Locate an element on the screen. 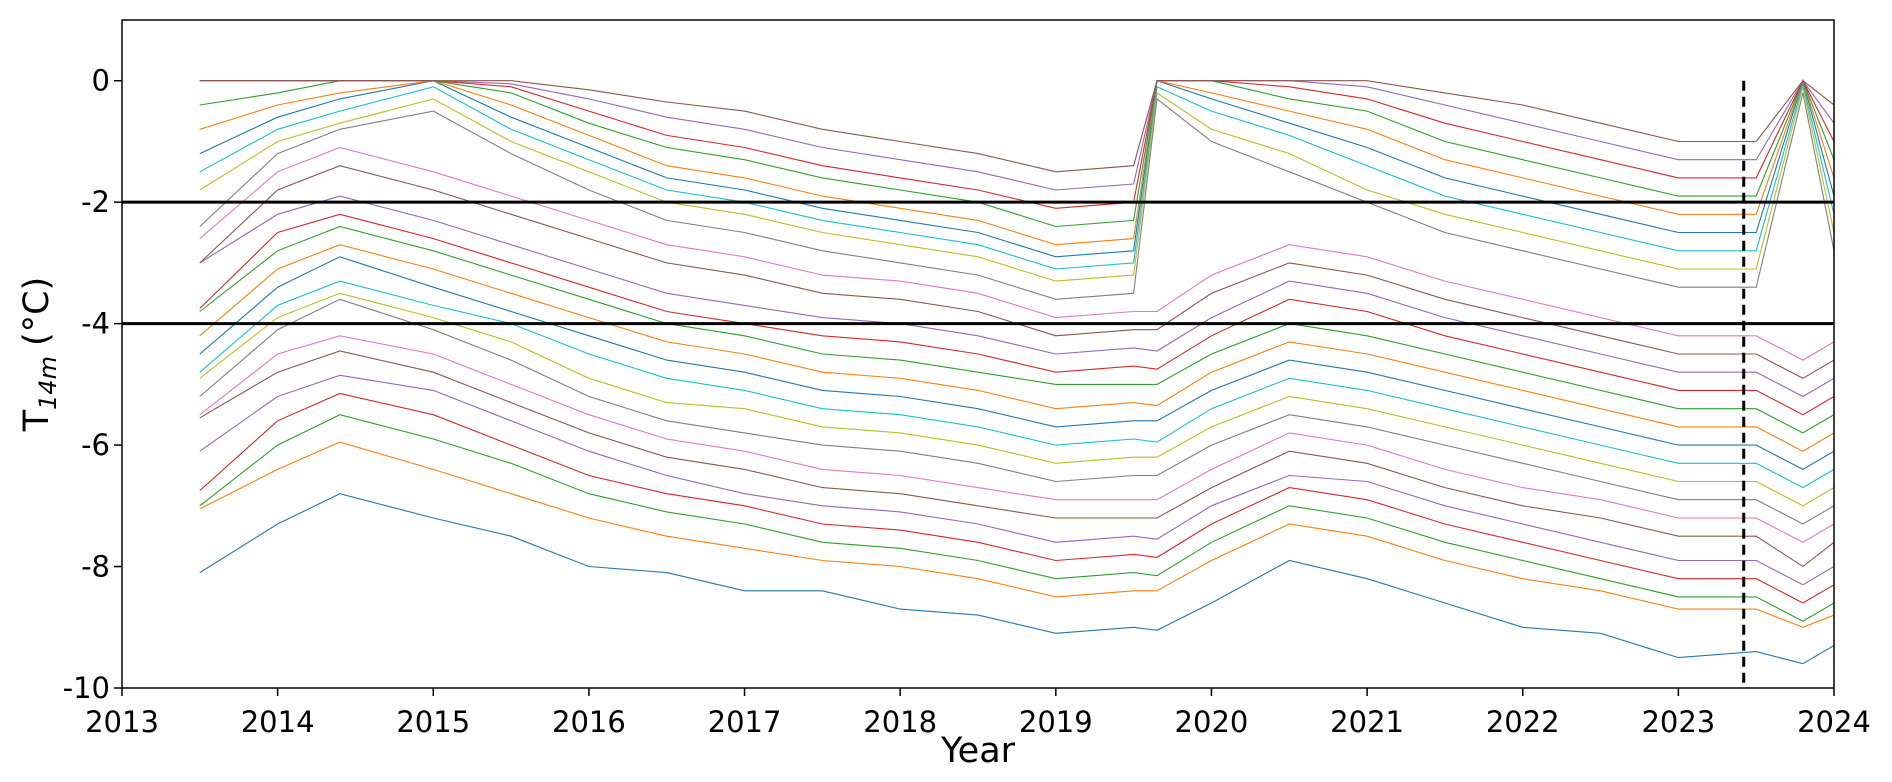  x-axis-title: Year is located at coordinates (978, 751).